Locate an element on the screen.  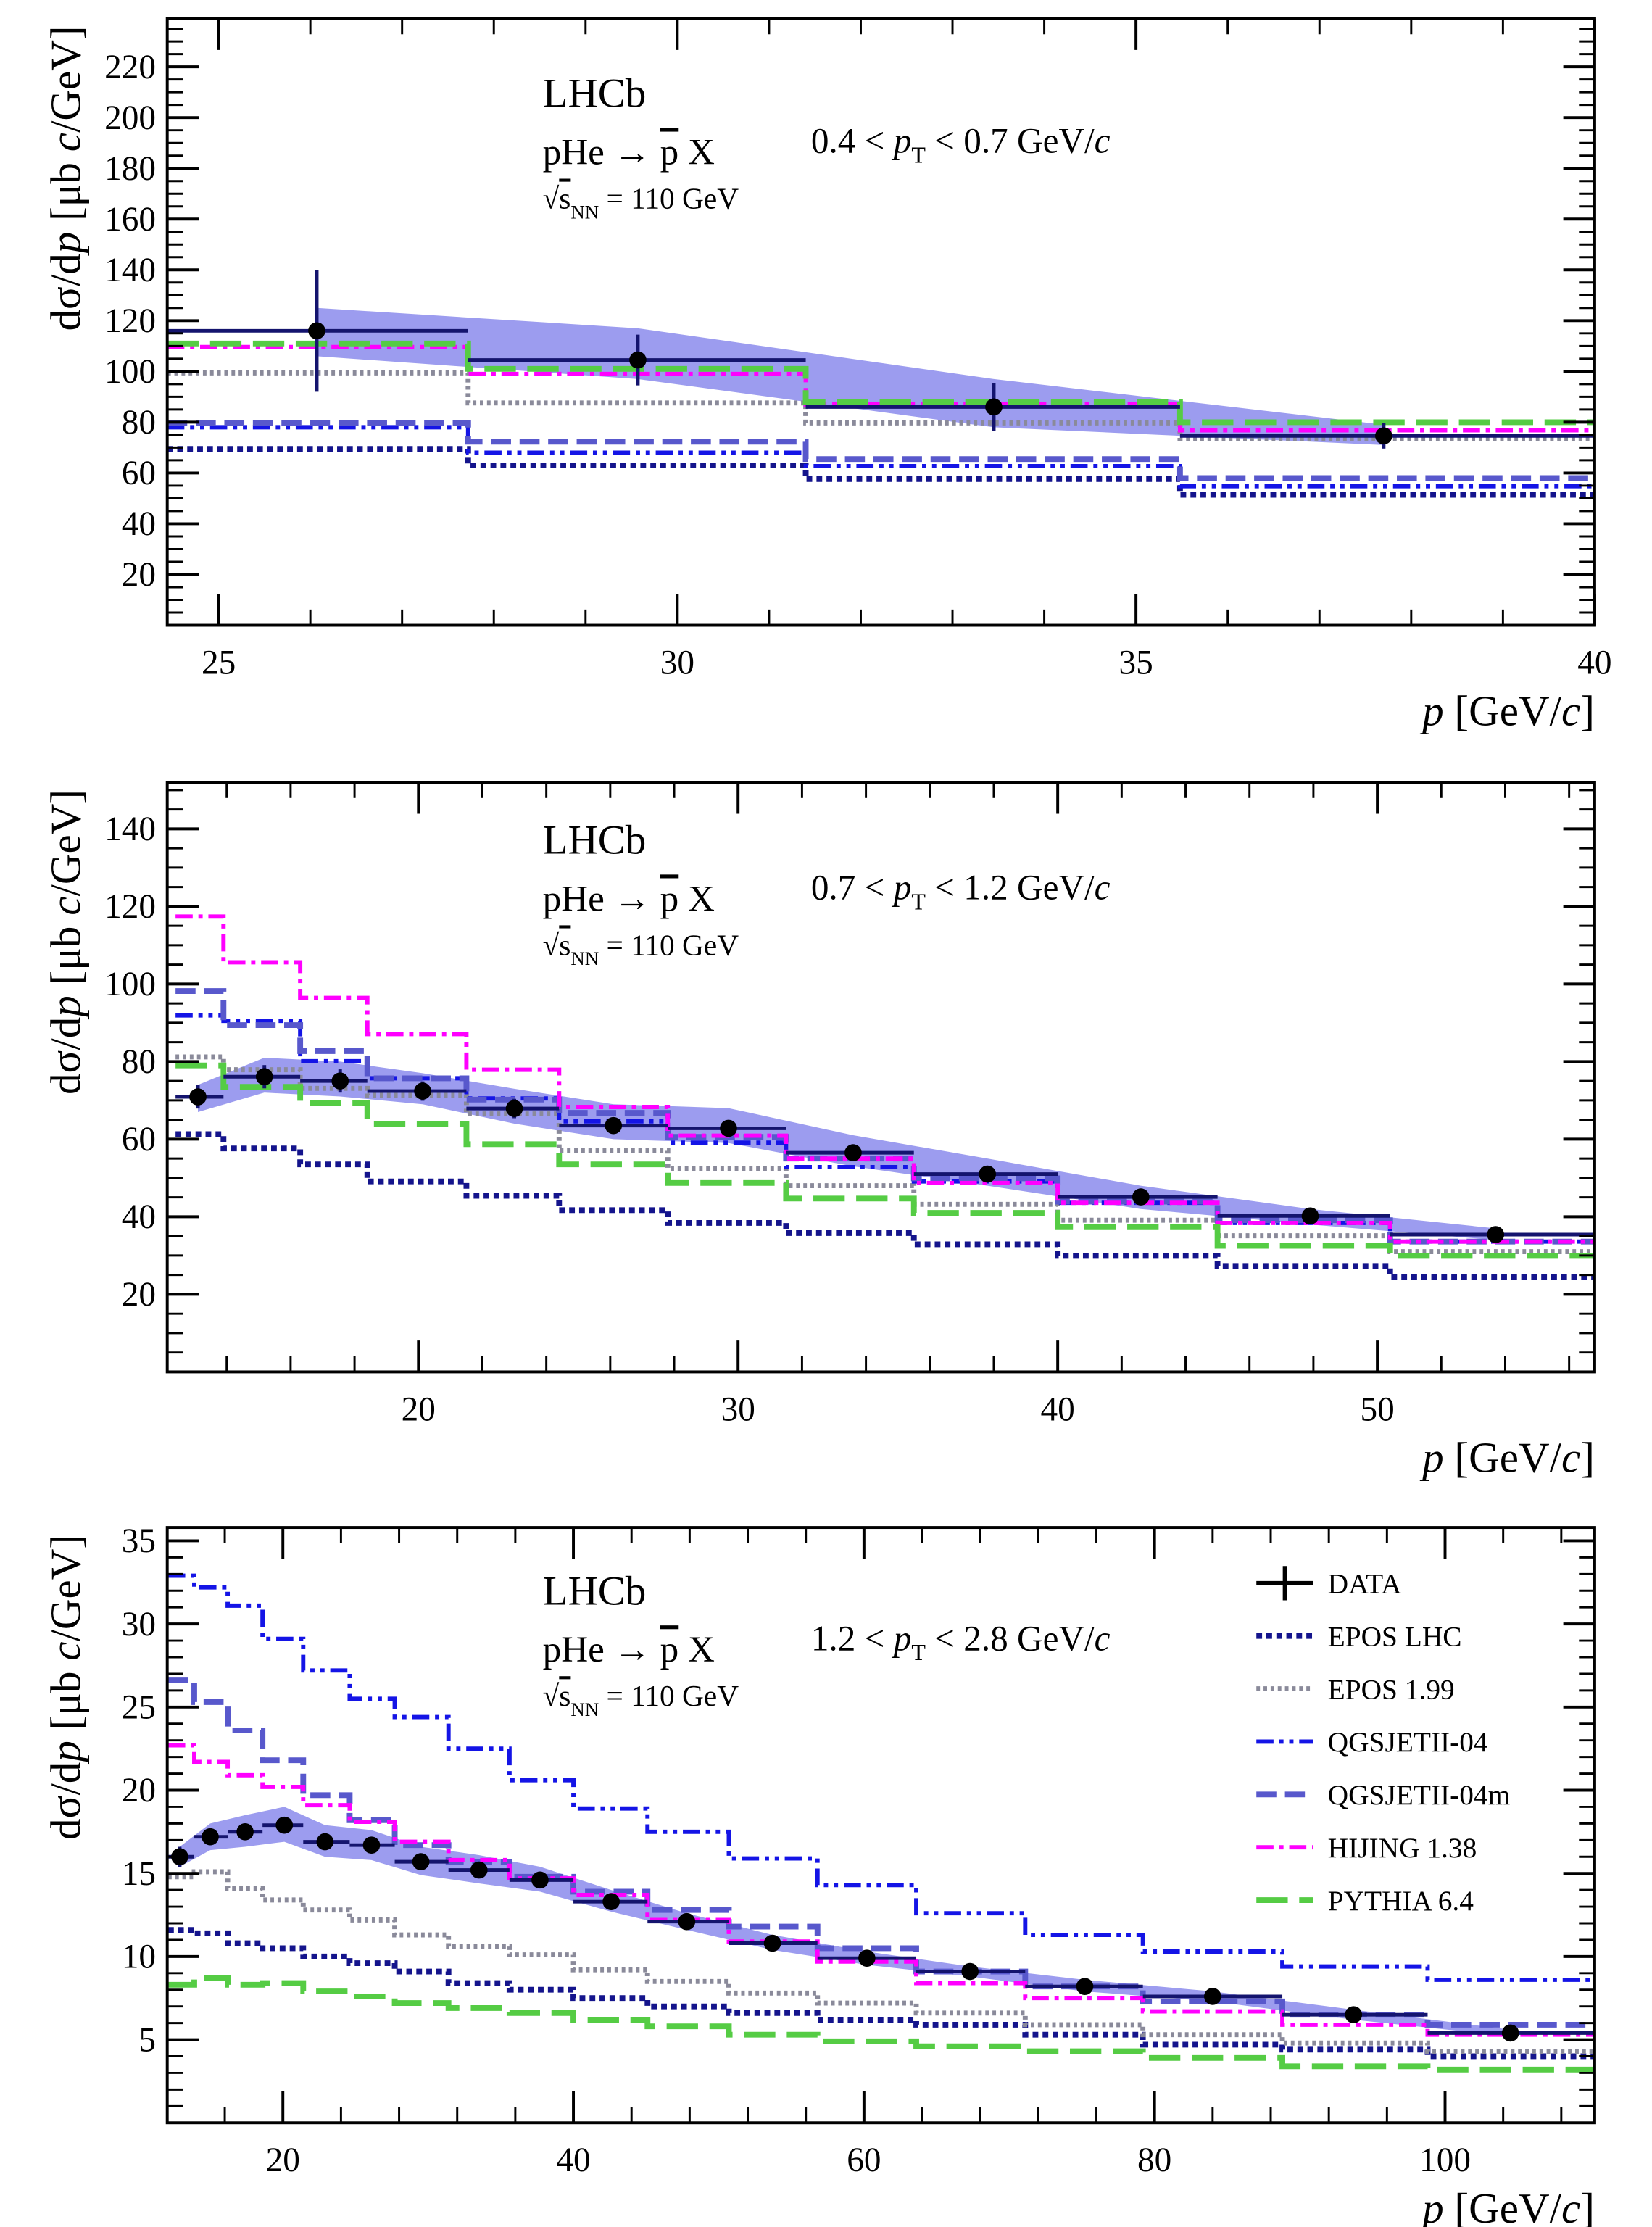
x-tick-label: 80 is located at coordinates (1154, 2160).